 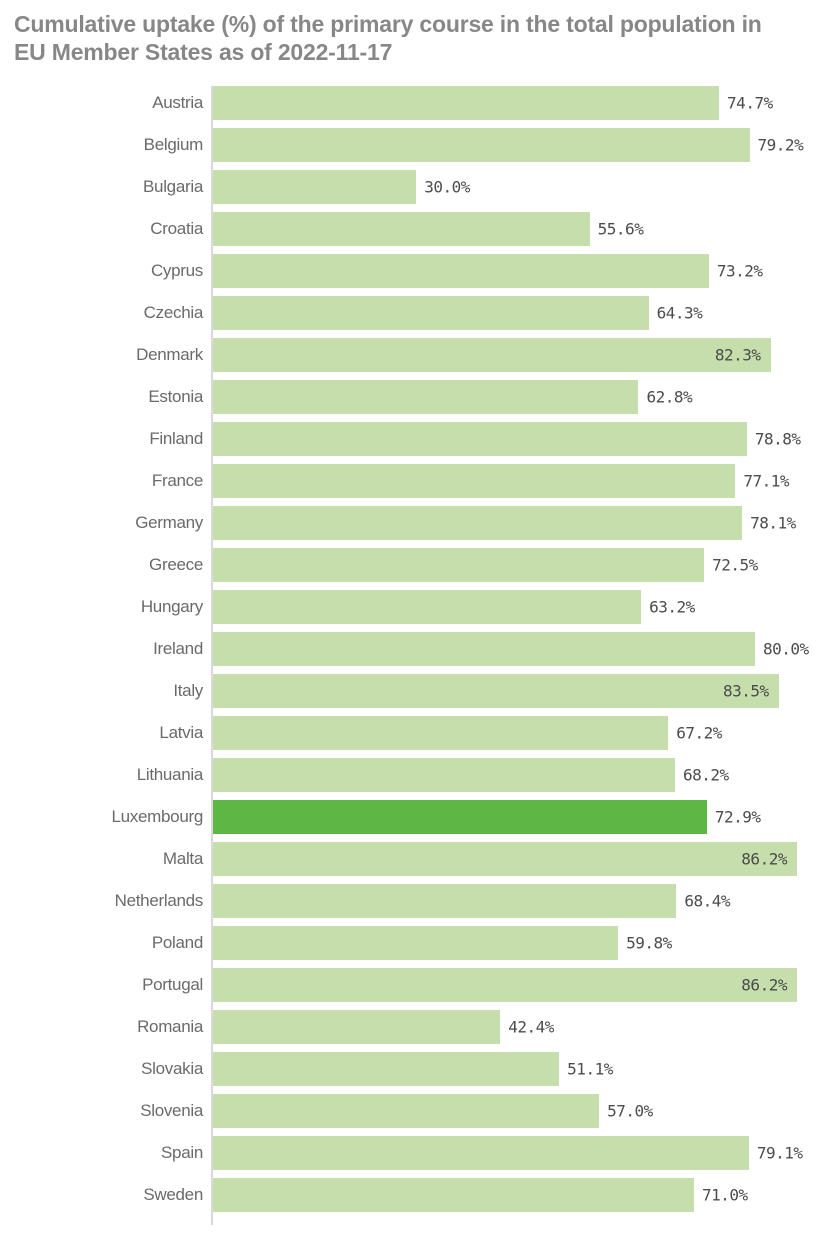 What do you see at coordinates (169, 522) in the screenshot?
I see `country-label: Germany` at bounding box center [169, 522].